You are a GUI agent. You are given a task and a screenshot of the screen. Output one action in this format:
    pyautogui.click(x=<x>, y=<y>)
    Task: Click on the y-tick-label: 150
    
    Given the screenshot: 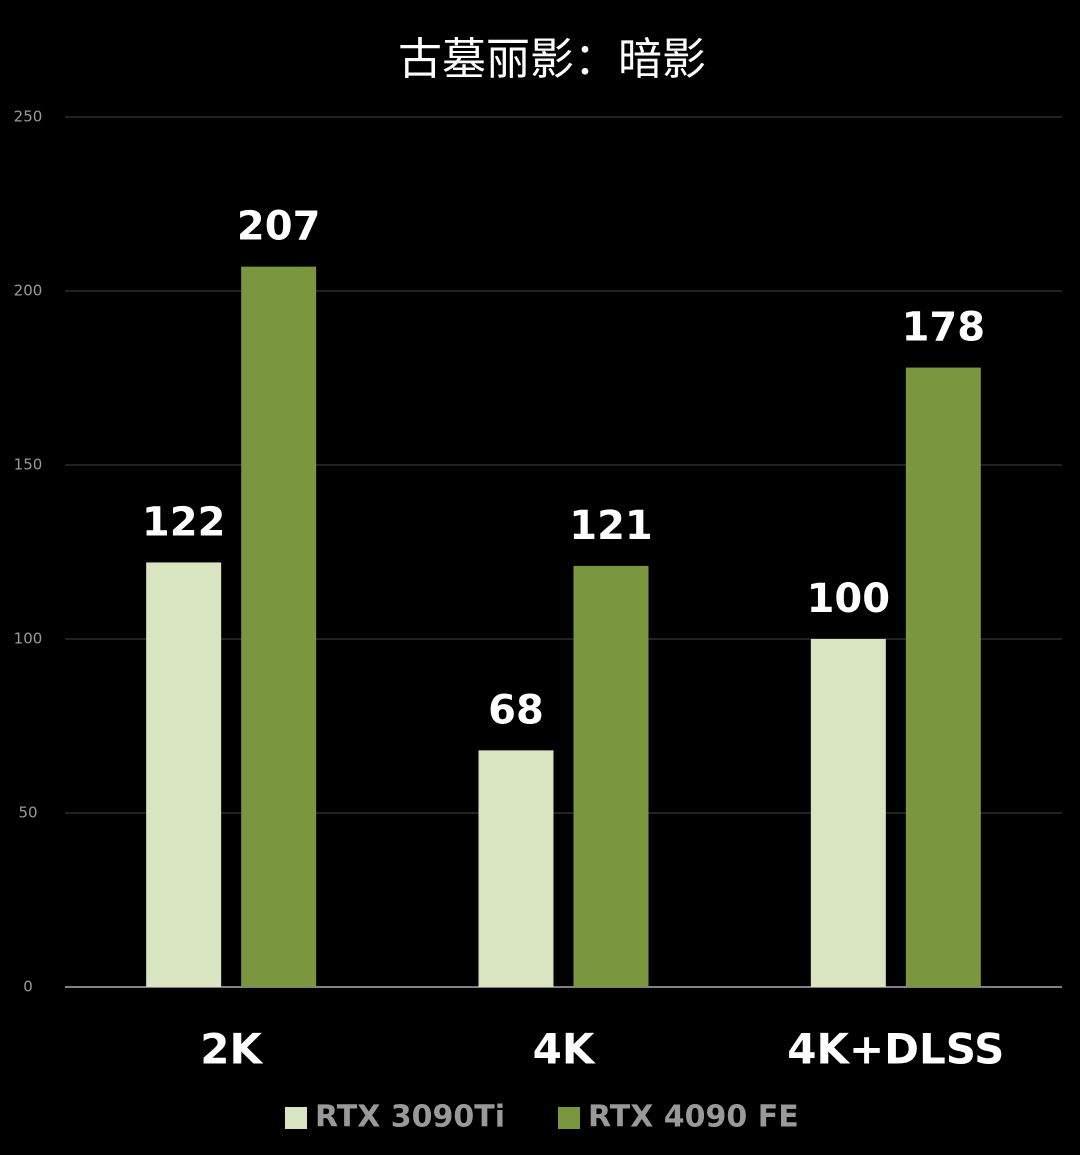 What is the action you would take?
    pyautogui.click(x=28, y=465)
    